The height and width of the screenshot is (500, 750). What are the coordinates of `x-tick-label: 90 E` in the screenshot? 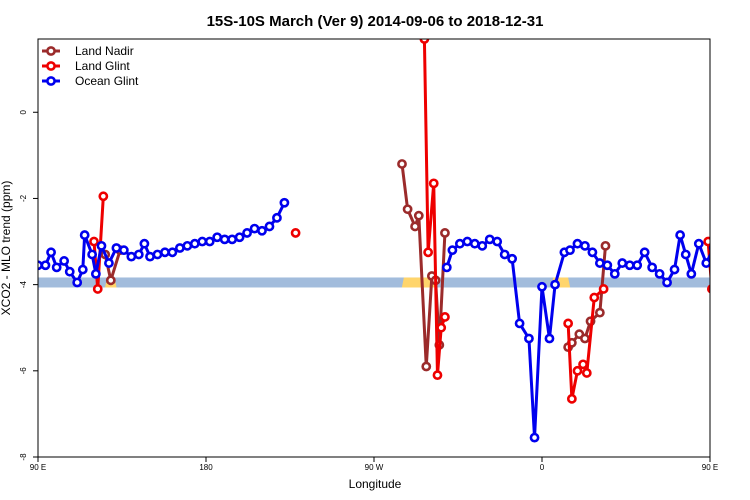 It's located at (710, 467).